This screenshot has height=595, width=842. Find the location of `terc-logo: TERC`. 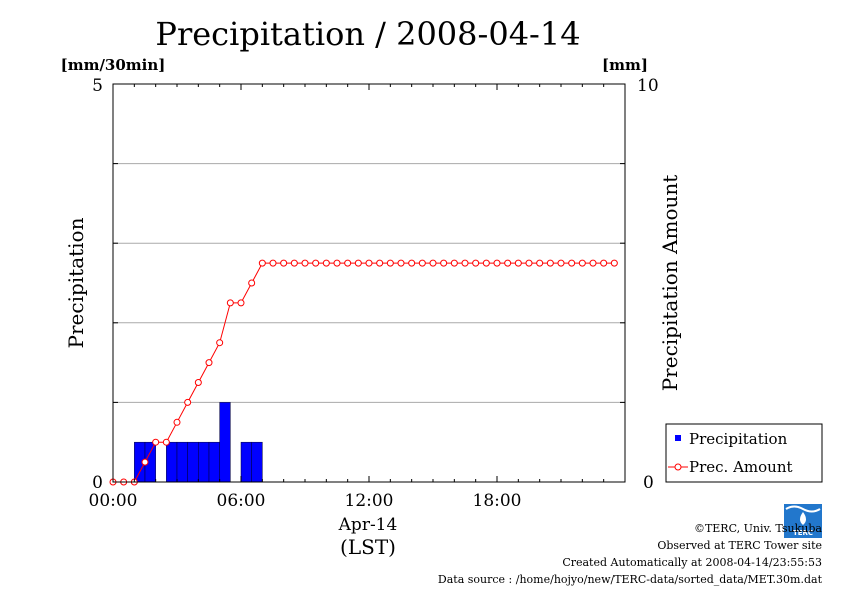

terc-logo: TERC is located at coordinates (803, 521).